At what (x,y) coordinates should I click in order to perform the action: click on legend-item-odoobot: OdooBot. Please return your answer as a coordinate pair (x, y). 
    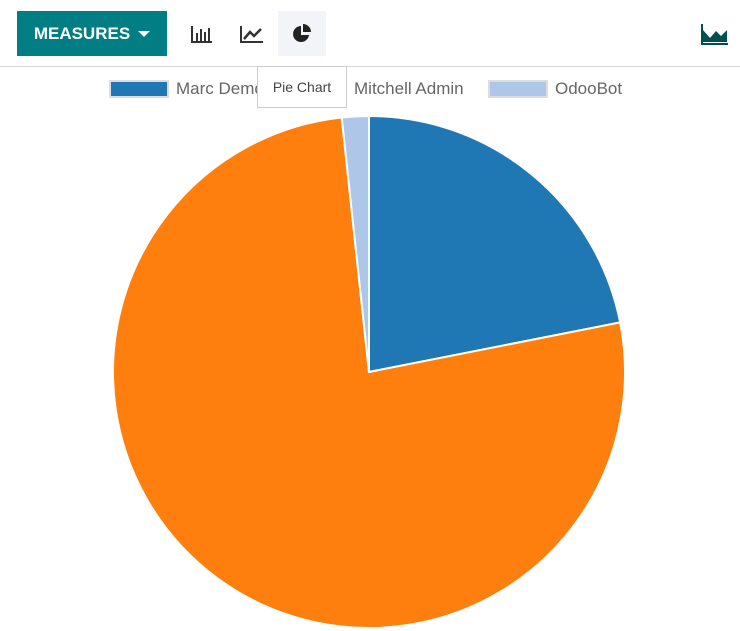
    Looking at the image, I should click on (555, 89).